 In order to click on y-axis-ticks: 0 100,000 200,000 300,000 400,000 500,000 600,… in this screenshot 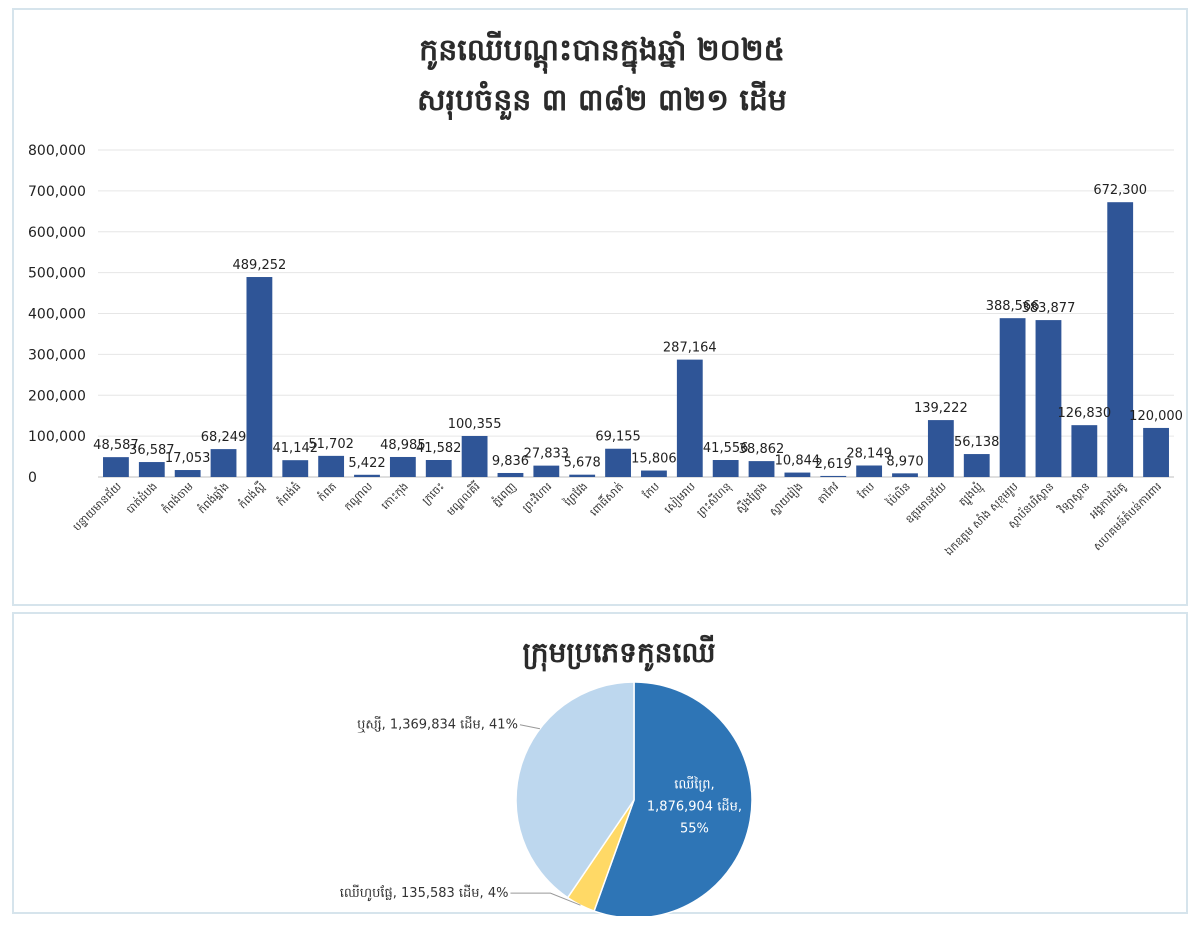, I will do `click(57, 314)`.